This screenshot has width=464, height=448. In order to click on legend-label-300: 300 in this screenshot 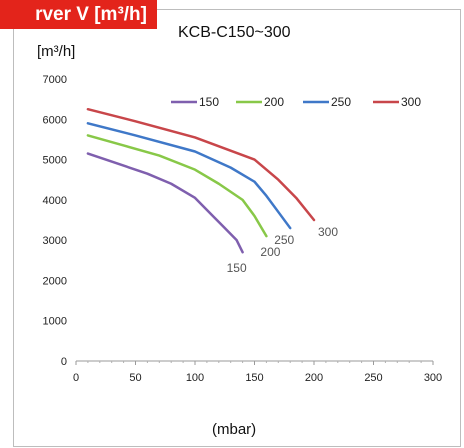, I will do `click(411, 102)`.